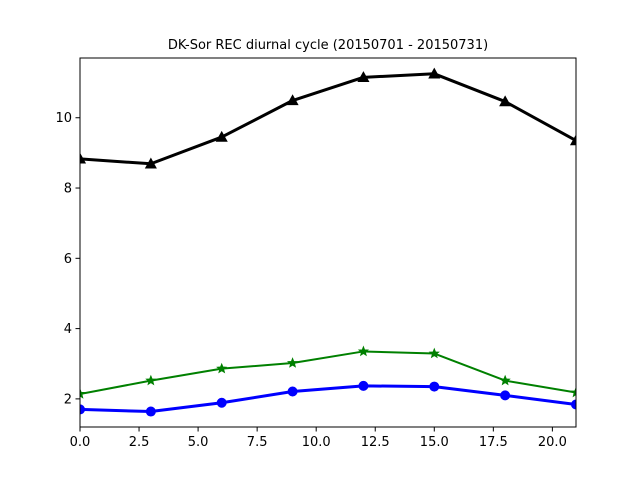 Image resolution: width=640 pixels, height=480 pixels. Describe the element at coordinates (316, 442) in the screenshot. I see `x-tick-label: 10.0` at that location.